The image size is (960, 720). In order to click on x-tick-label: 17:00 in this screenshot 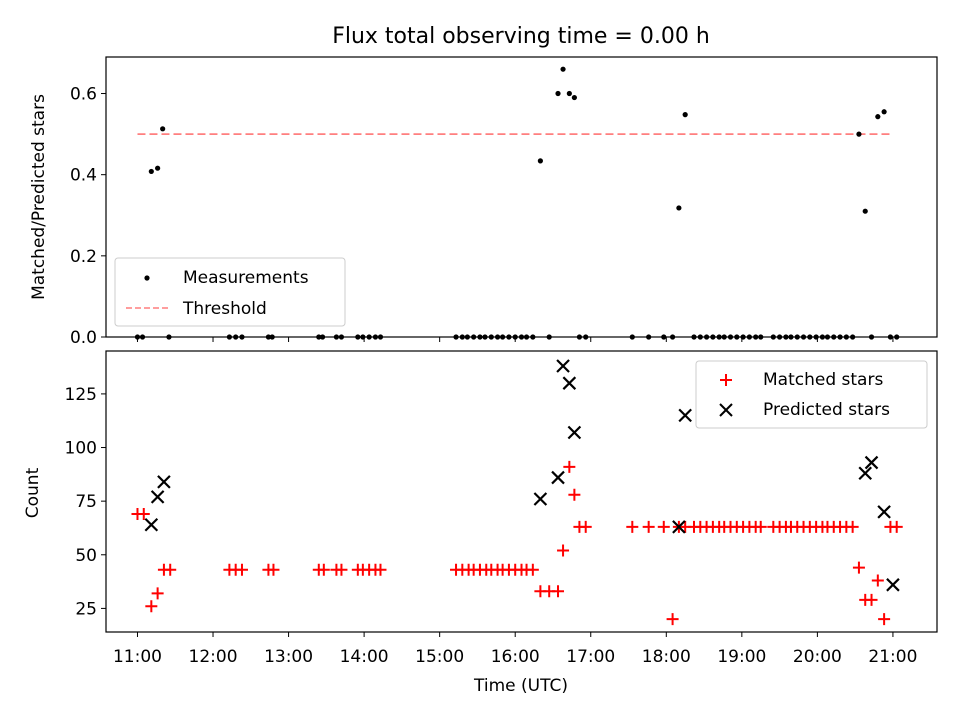, I will do `click(590, 657)`.